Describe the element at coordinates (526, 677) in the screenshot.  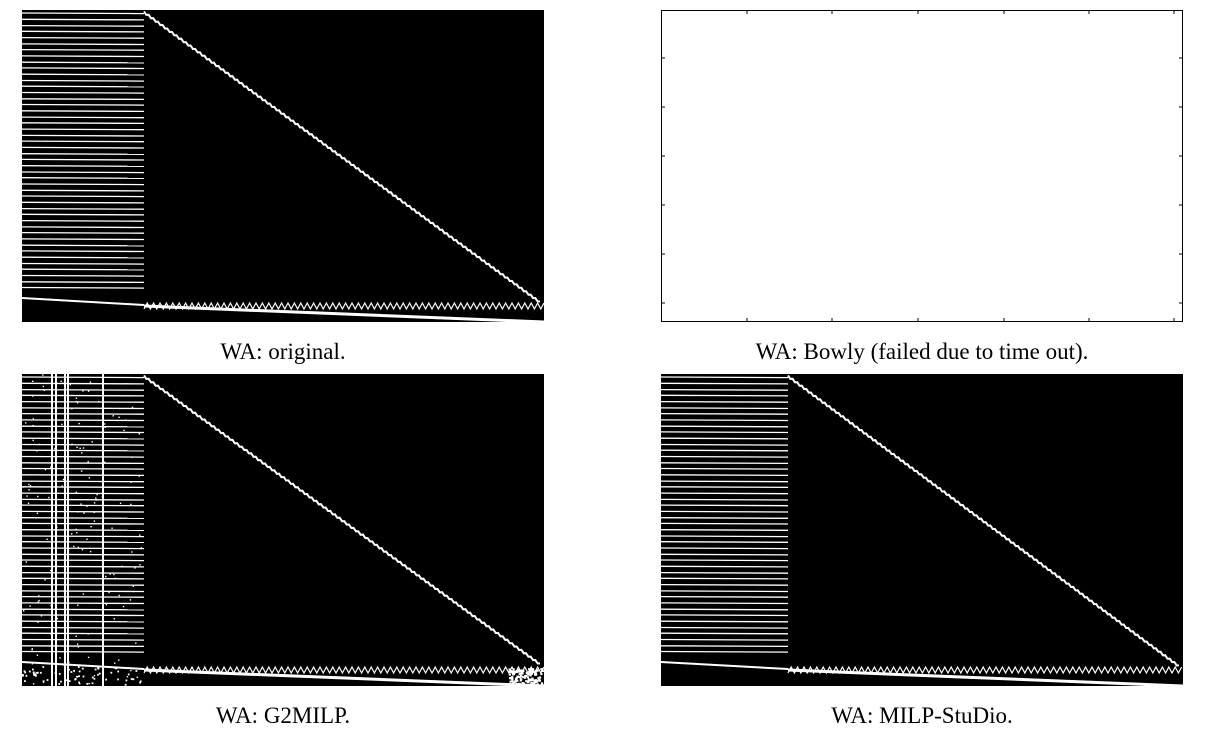
I see `bottom-right-cluster` at that location.